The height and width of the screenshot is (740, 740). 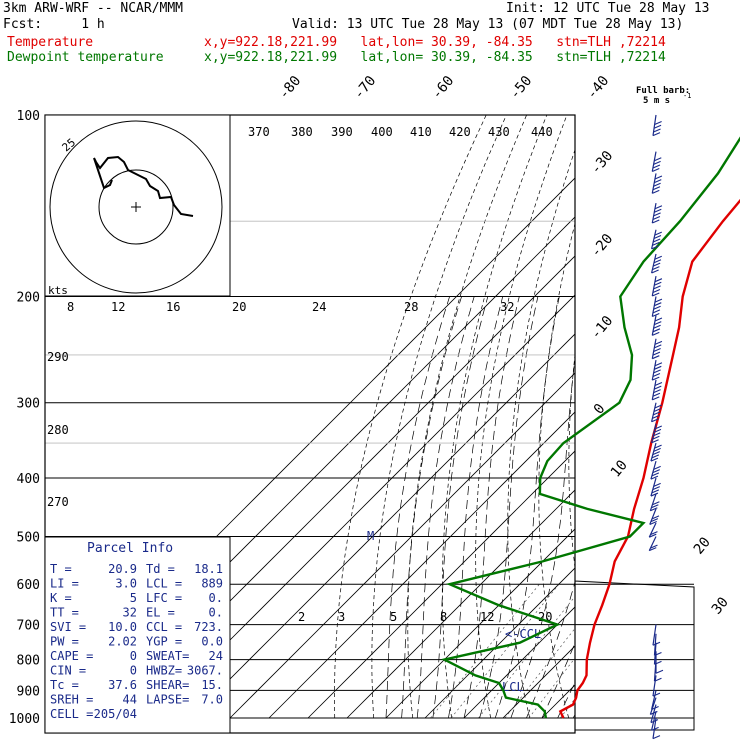 I want to click on parcel-info-key: PW =, so click(x=64, y=642).